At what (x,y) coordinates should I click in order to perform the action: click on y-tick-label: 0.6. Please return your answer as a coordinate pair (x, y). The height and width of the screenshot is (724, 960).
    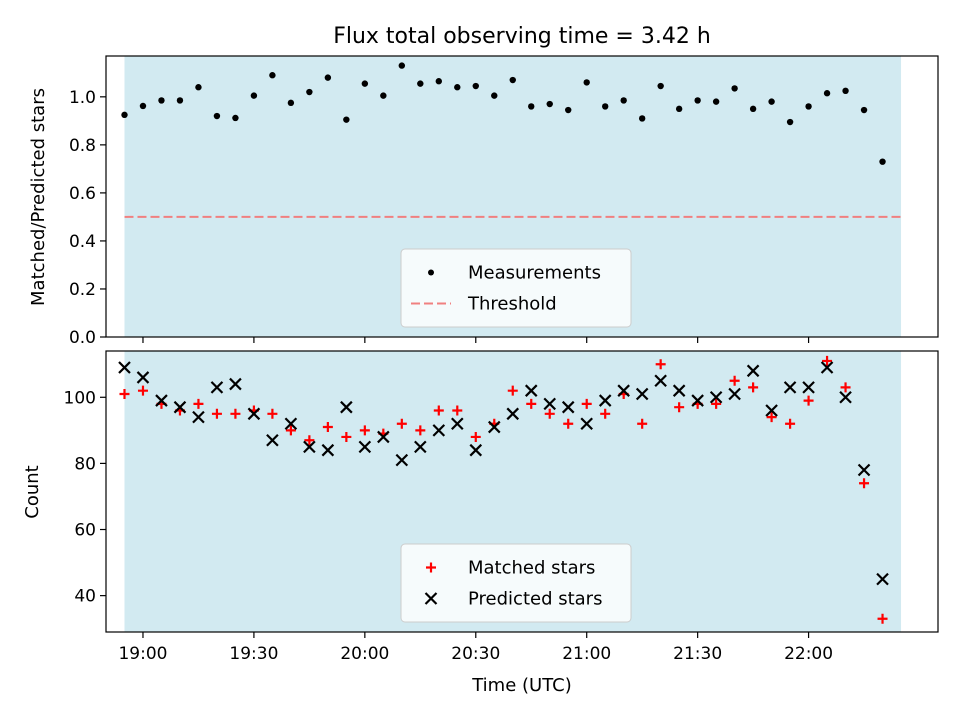
    Looking at the image, I should click on (82, 194).